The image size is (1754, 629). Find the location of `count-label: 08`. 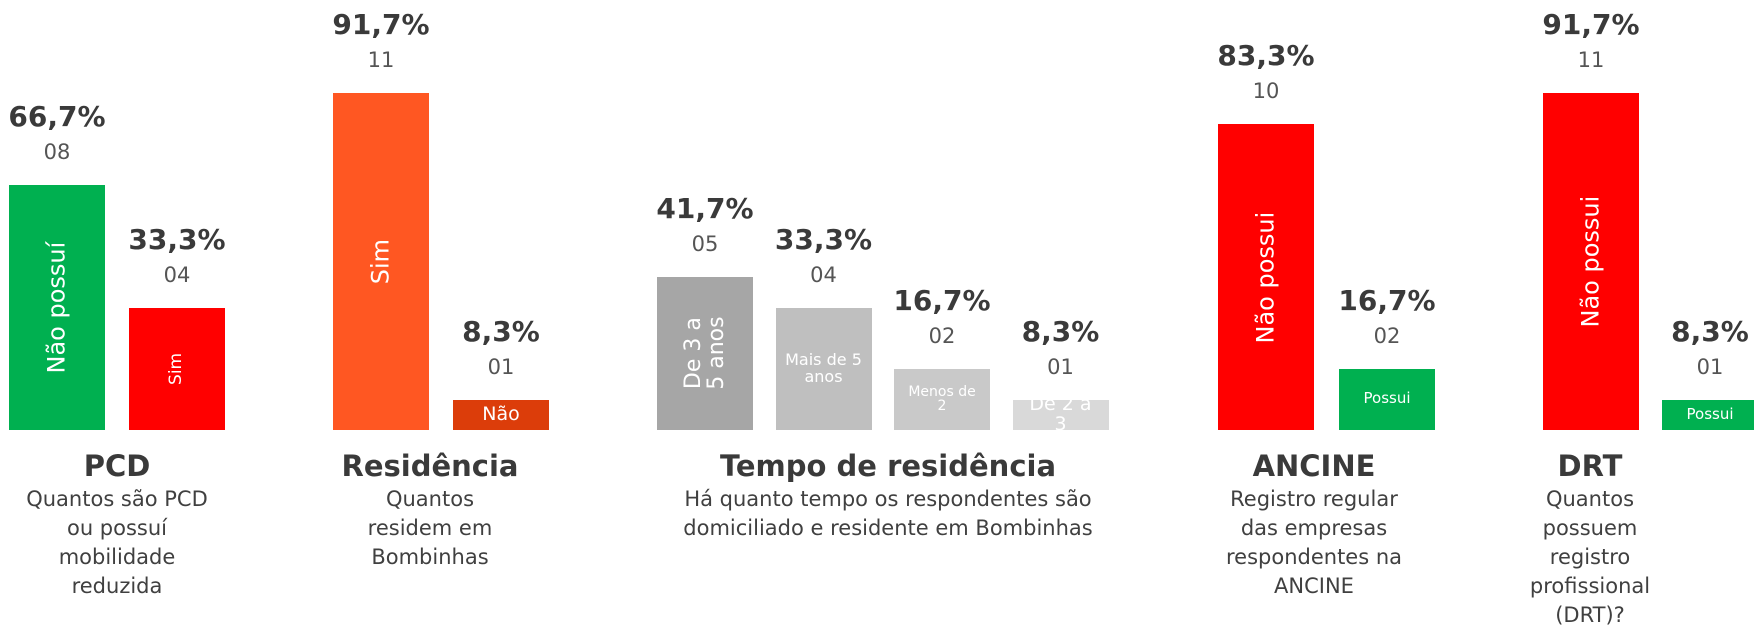

count-label: 08 is located at coordinates (57, 152).